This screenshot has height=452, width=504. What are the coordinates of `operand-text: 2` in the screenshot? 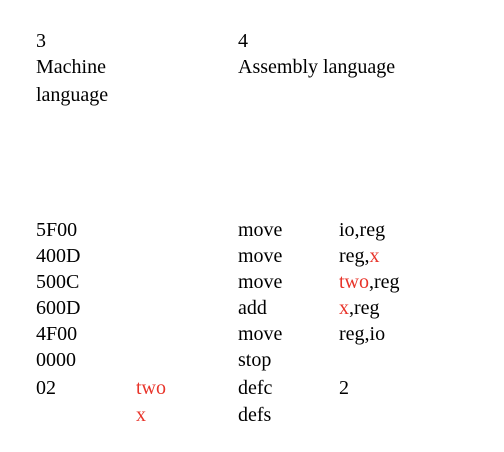 It's located at (344, 388).